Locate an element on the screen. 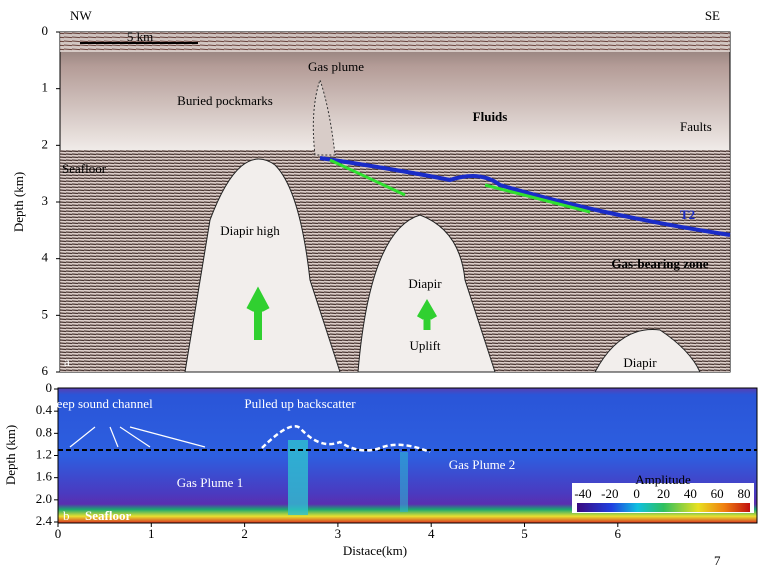 This screenshot has height=576, width=761. y-tick-label: 5 is located at coordinates (45, 313).